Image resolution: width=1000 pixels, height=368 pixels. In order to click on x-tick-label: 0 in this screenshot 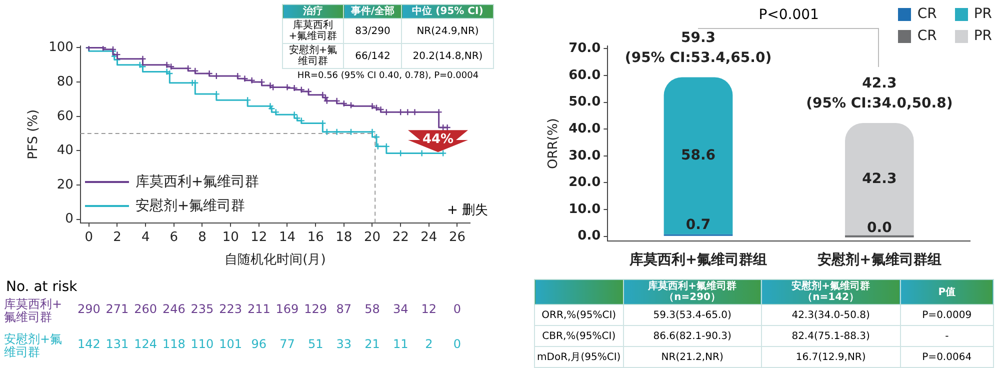, I will do `click(89, 237)`.